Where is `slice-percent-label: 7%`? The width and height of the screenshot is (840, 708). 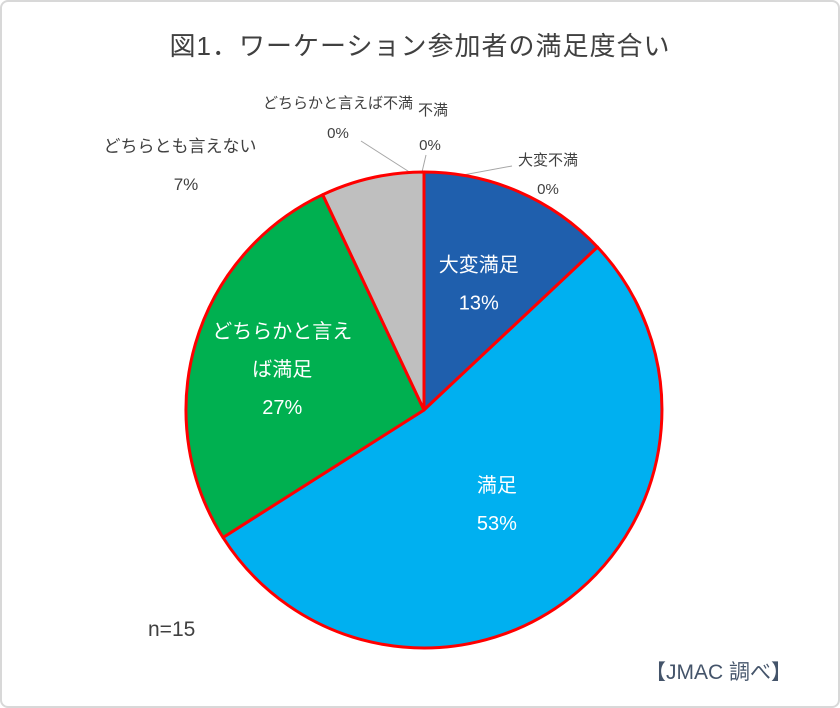
slice-percent-label: 7% is located at coordinates (186, 184).